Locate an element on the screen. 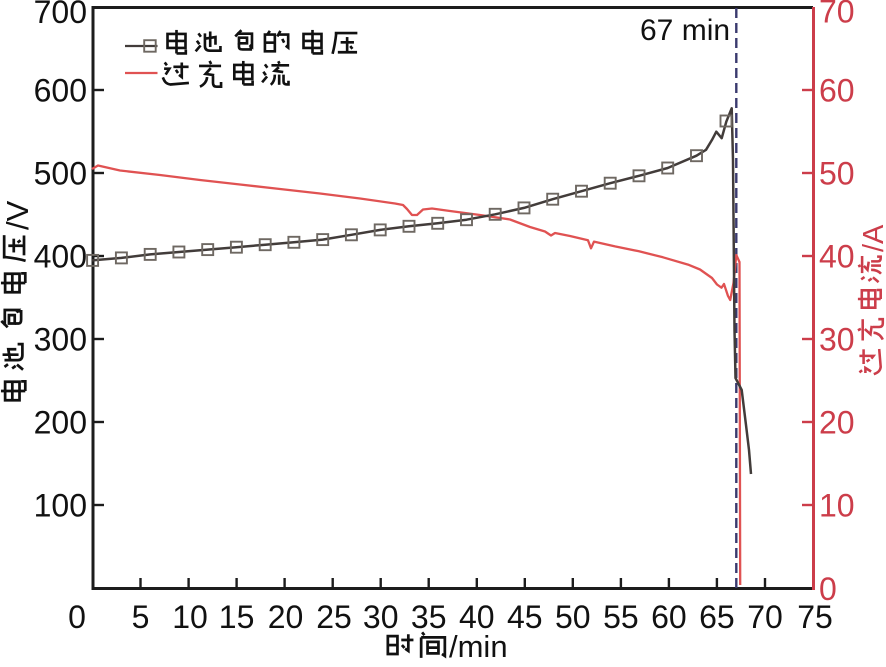  svg-text: 700 is located at coordinates (60, 15).